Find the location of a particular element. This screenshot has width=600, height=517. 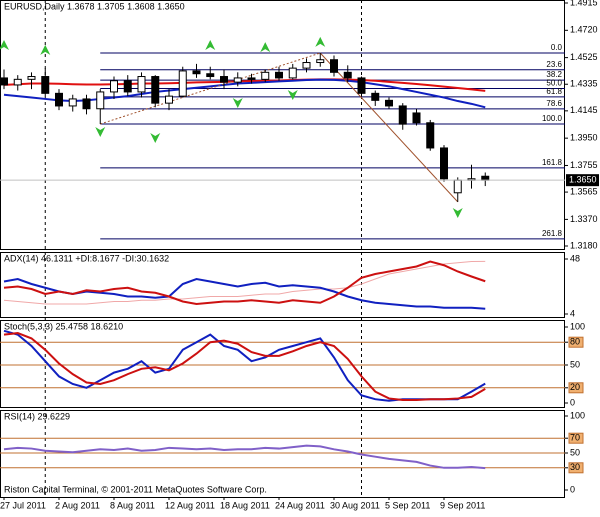

fib-label: 100.0 is located at coordinates (552, 118).